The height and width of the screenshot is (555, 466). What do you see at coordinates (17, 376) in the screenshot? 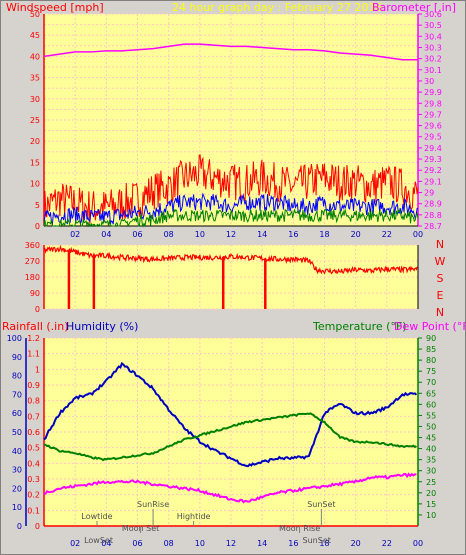
I see `humidity-tick-label: 80` at bounding box center [17, 376].